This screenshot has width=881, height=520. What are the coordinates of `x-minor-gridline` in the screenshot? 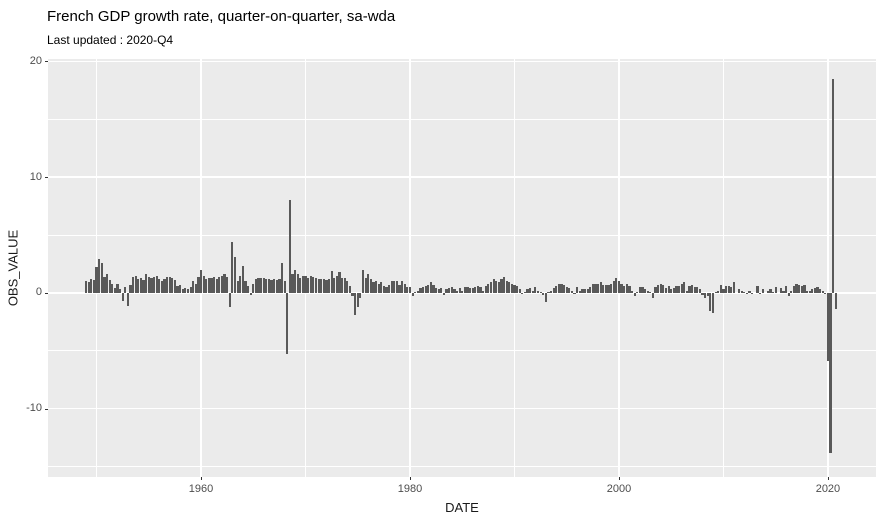 It's located at (305, 268).